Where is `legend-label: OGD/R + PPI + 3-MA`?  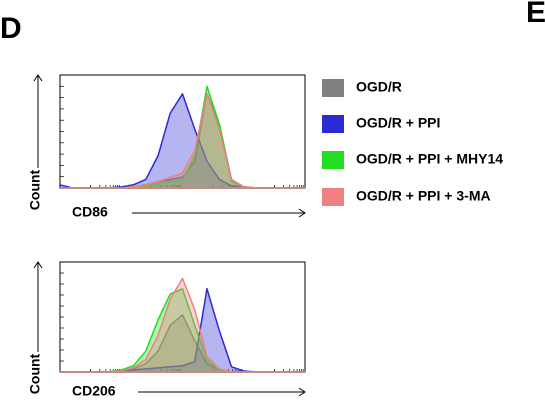
legend-label: OGD/R + PPI + 3-MA is located at coordinates (423, 196).